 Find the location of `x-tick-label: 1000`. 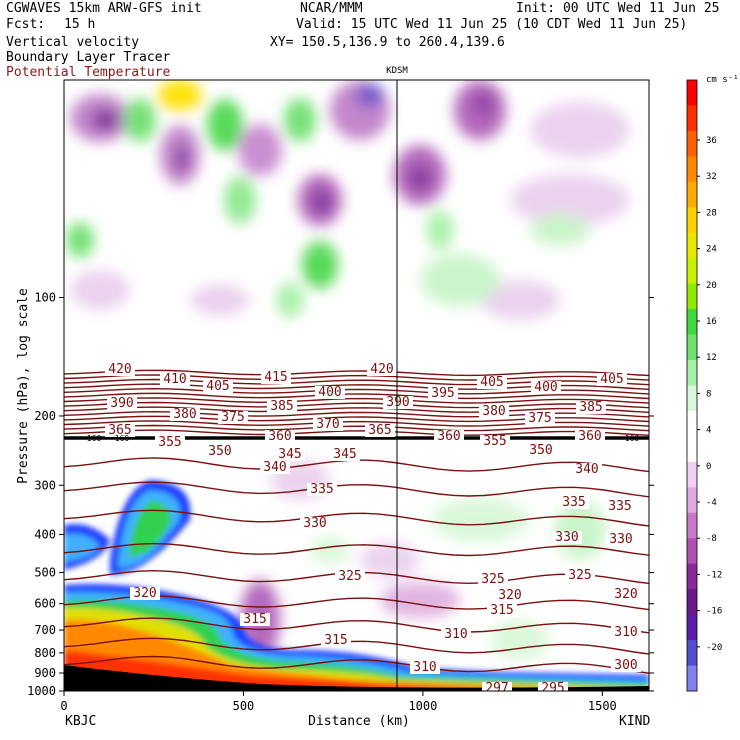

x-tick-label: 1000 is located at coordinates (422, 706).